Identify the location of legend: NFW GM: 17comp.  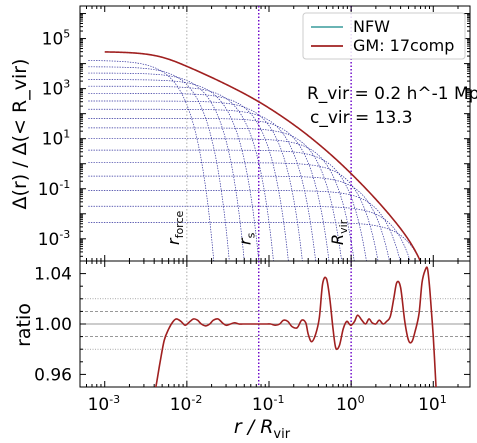
(384, 36).